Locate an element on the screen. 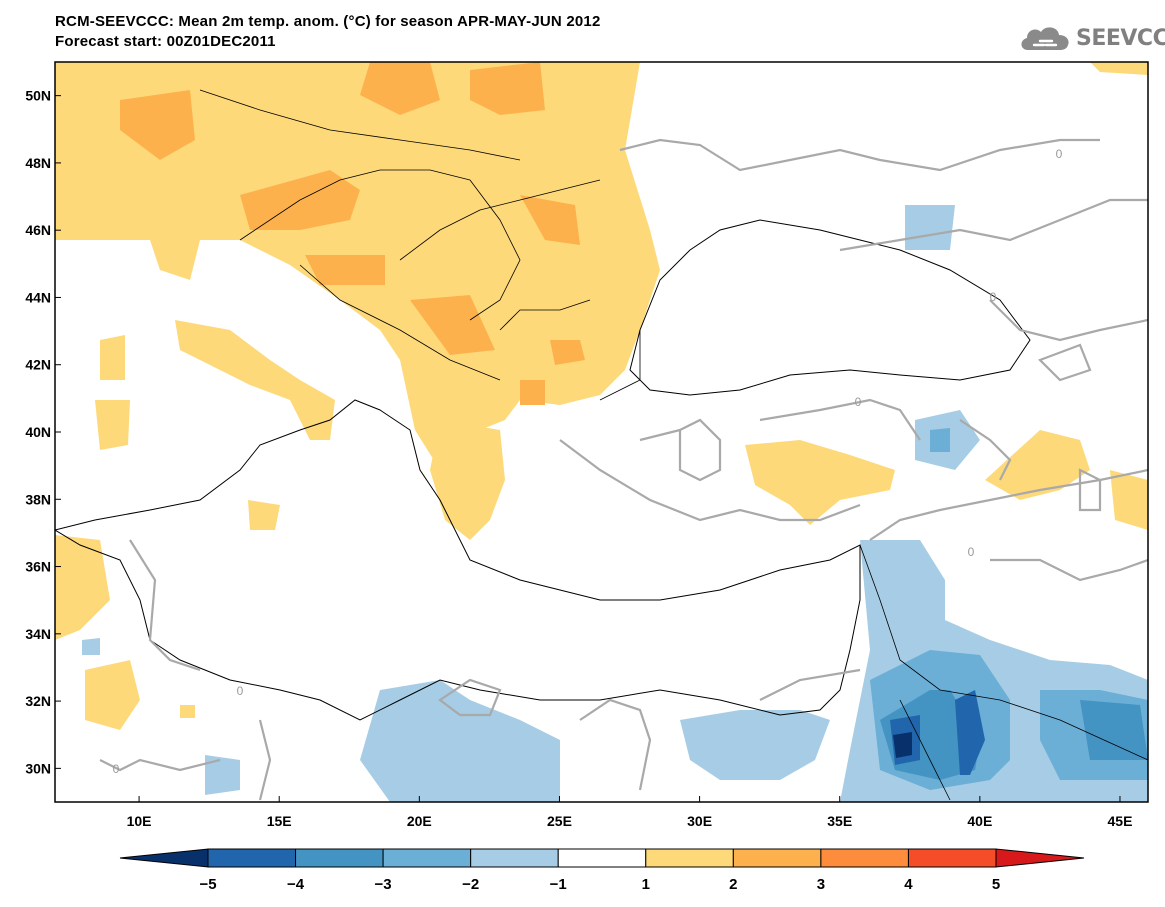 Image resolution: width=1165 pixels, height=907 pixels. colorbar-label: 3 is located at coordinates (821, 884).